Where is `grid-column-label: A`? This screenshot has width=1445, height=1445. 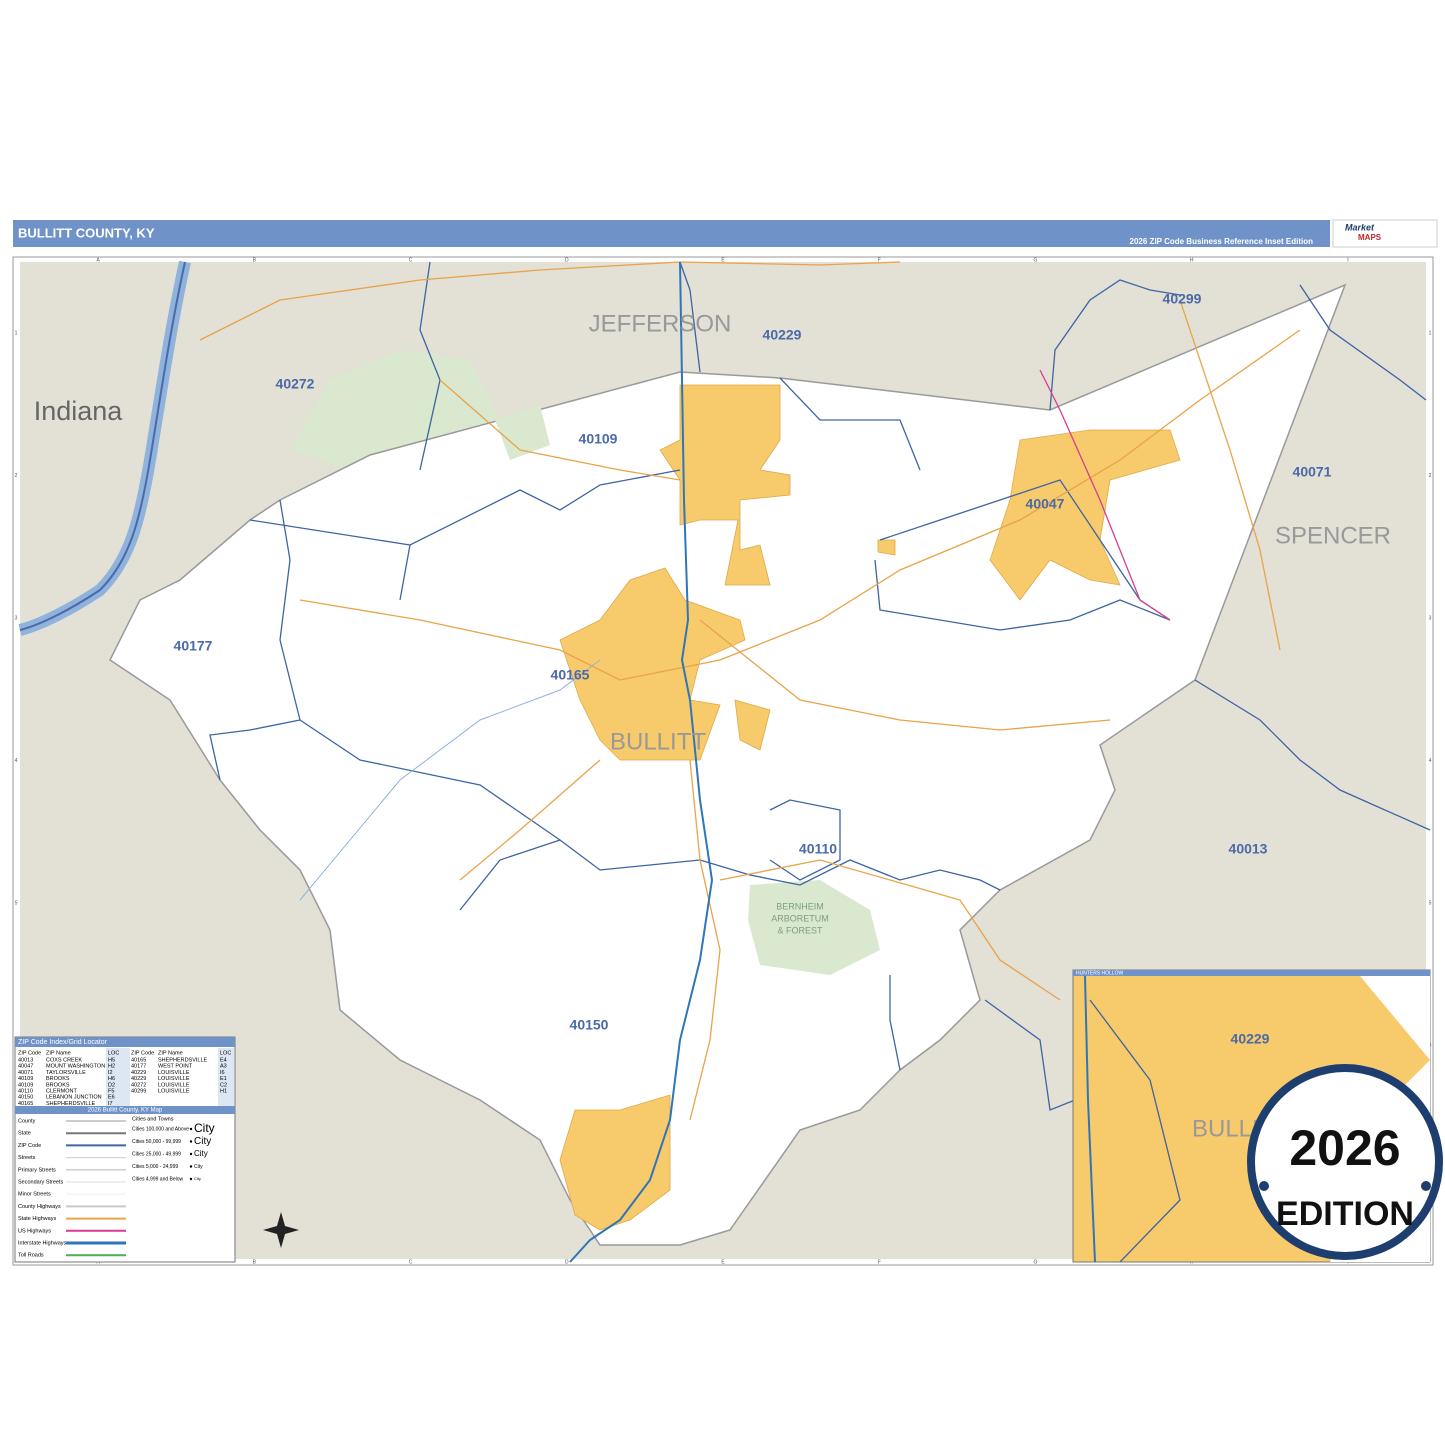
grid-column-label: A is located at coordinates (98, 260).